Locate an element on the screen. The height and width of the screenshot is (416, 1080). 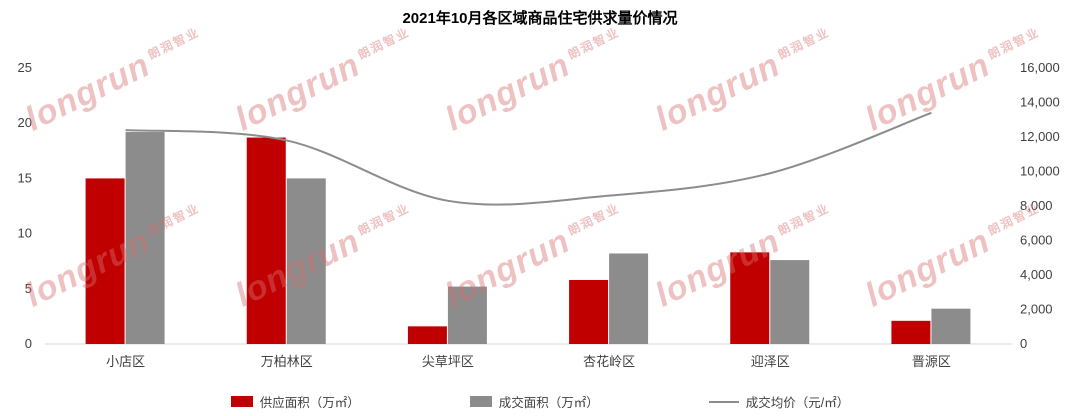
legend-item-supply-area: 供应面积（万㎡） is located at coordinates (295, 401).